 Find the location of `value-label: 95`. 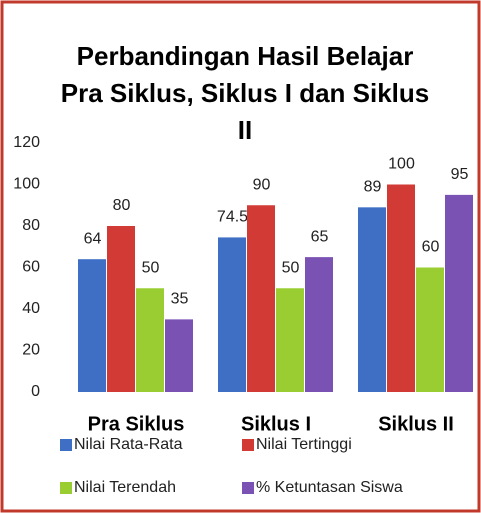

value-label: 95 is located at coordinates (460, 174).